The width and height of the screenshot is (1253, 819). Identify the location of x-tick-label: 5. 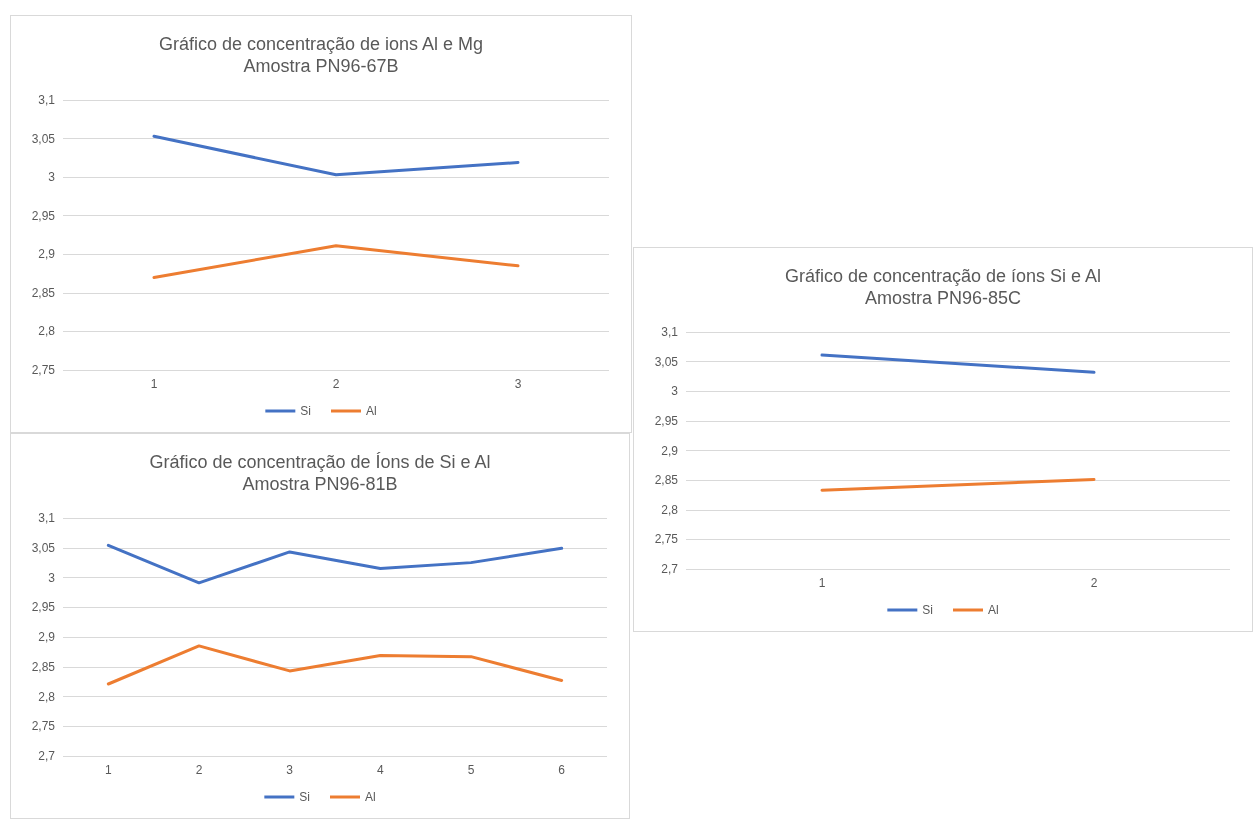
(471, 770).